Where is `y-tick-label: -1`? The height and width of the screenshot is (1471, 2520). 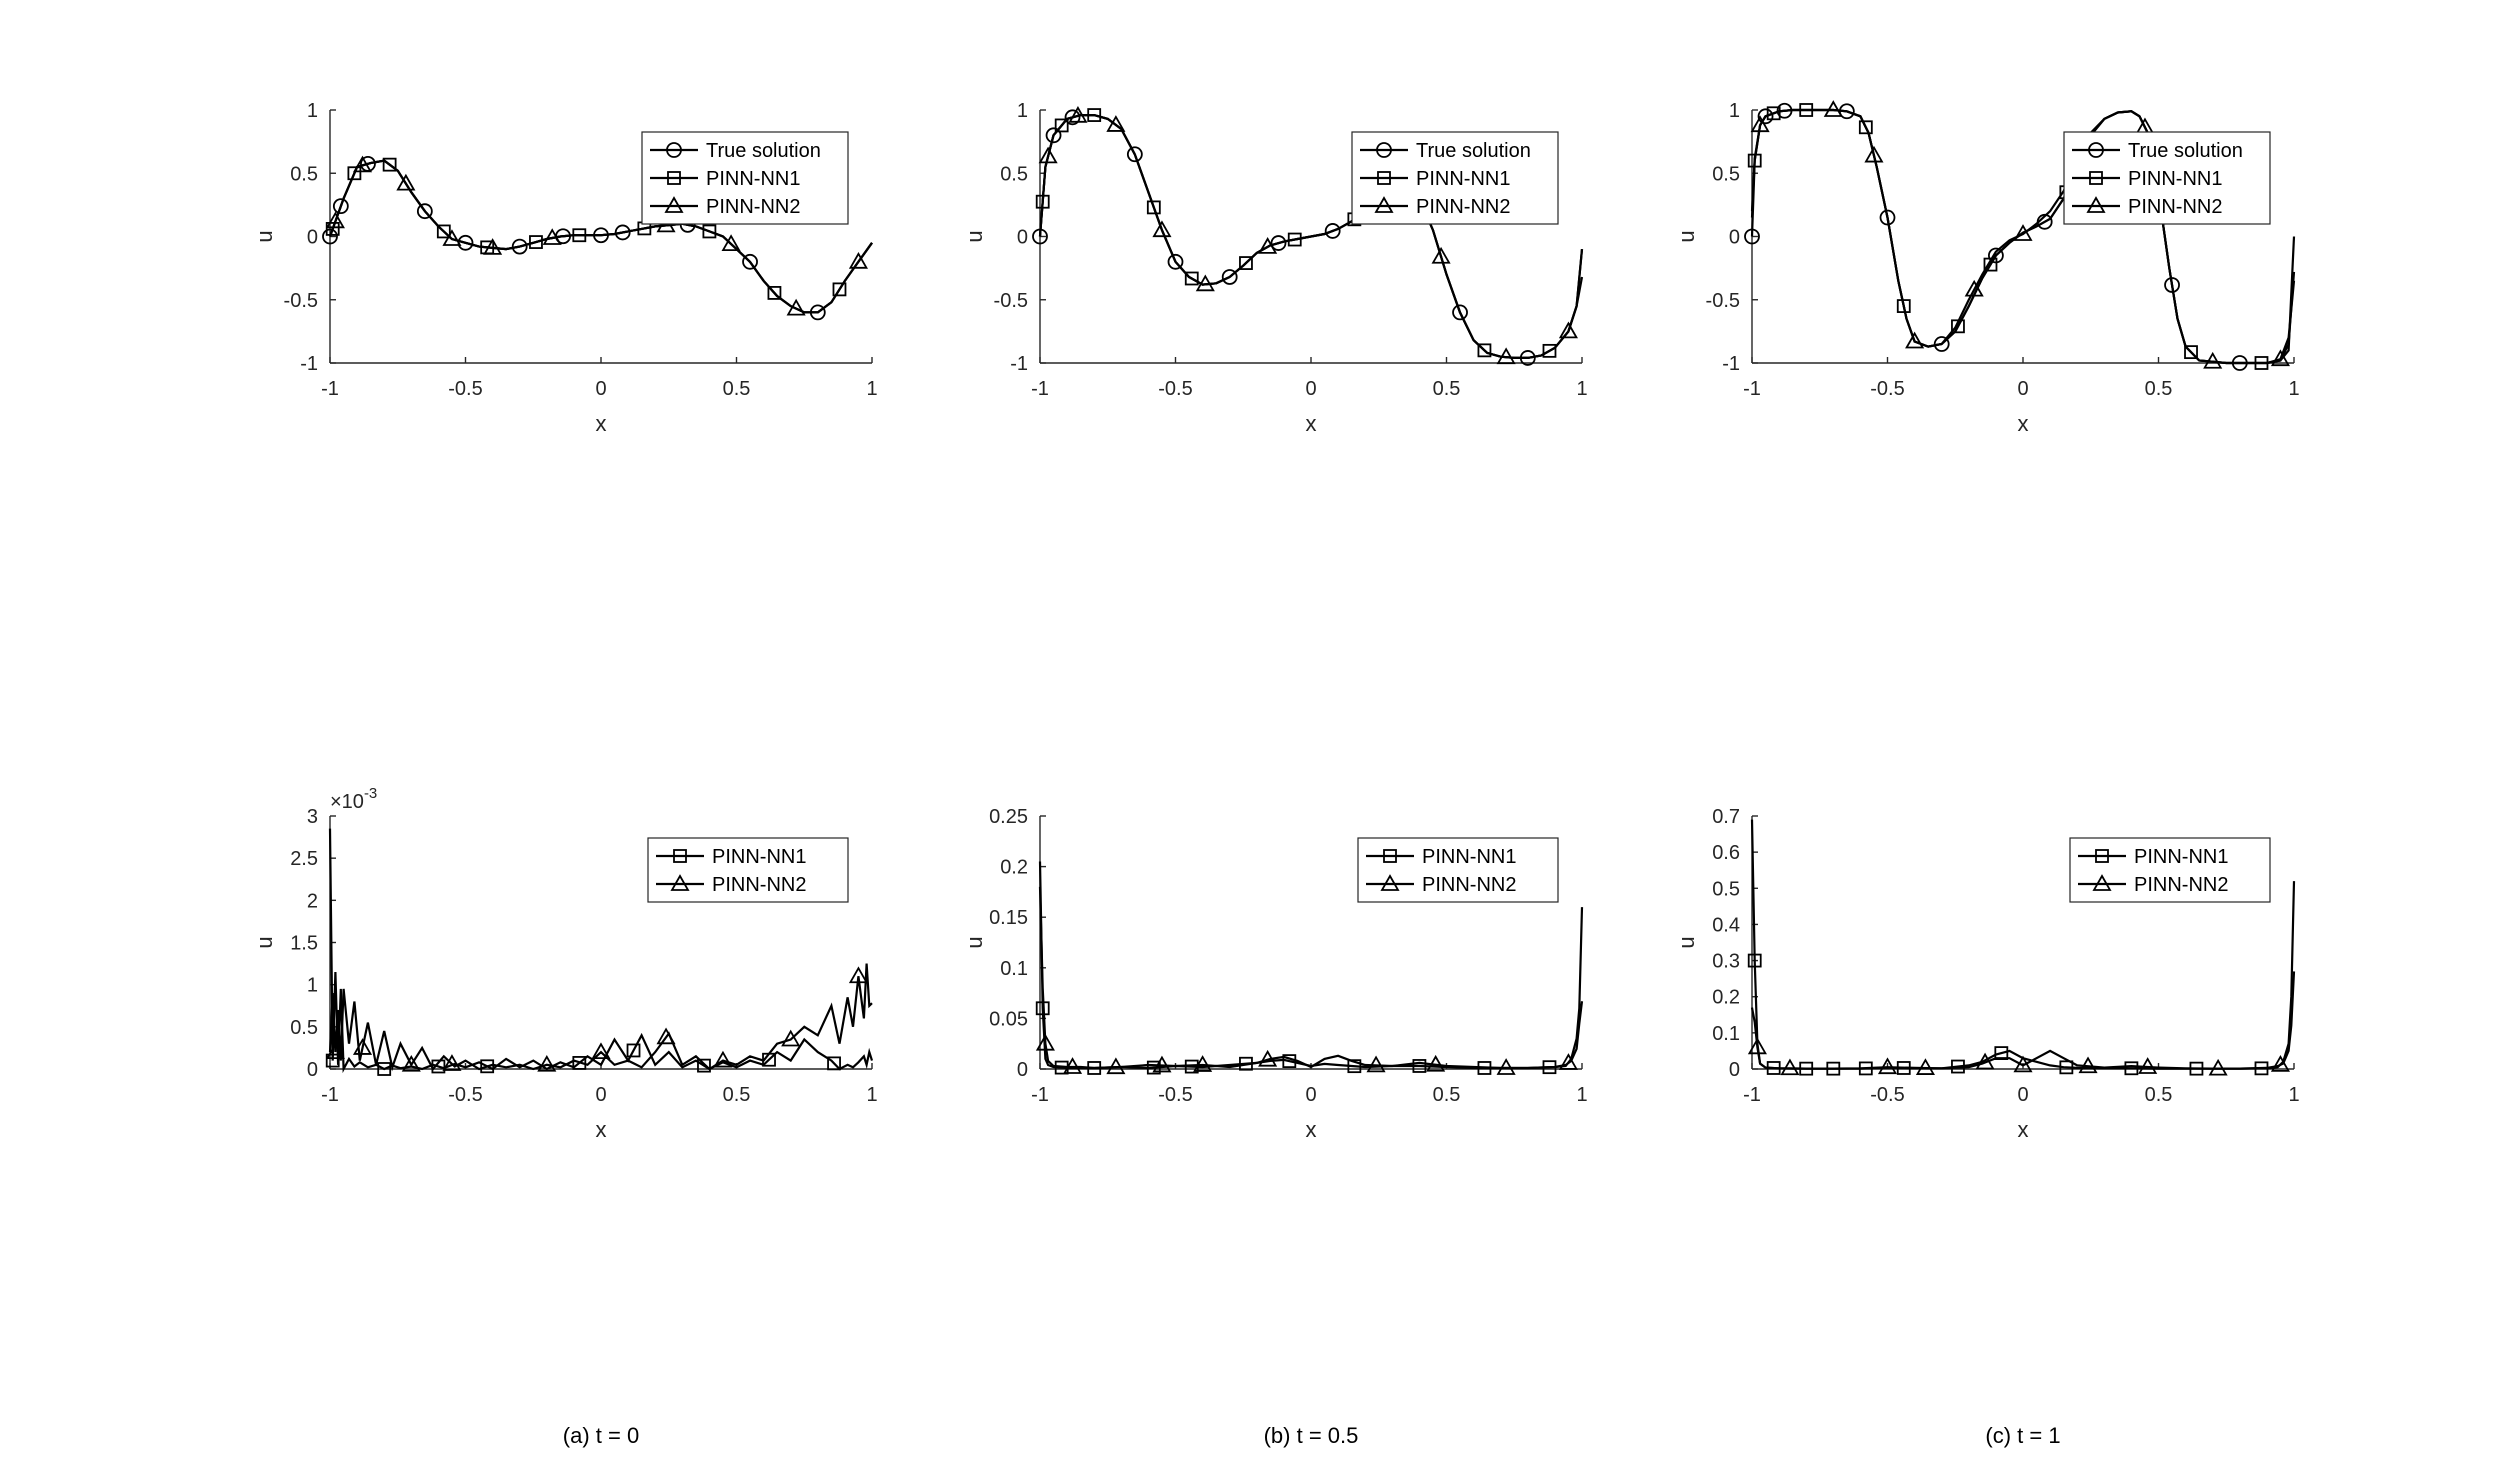
y-tick-label: -1 is located at coordinates (1019, 364).